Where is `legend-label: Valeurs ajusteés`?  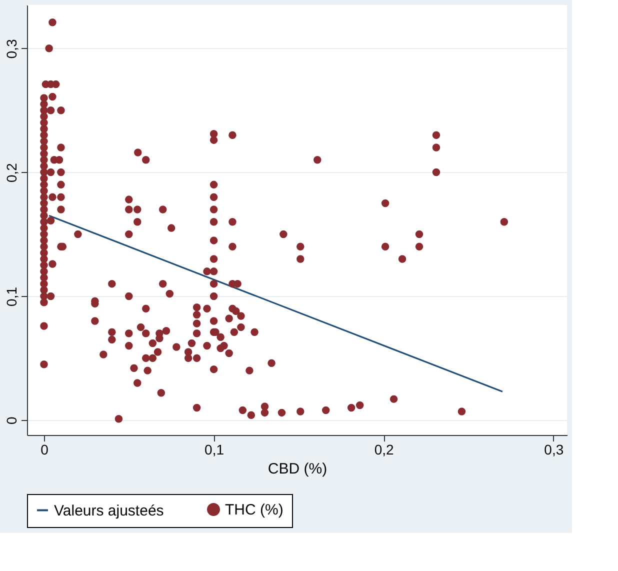
legend-label: Valeurs ajusteés is located at coordinates (109, 511).